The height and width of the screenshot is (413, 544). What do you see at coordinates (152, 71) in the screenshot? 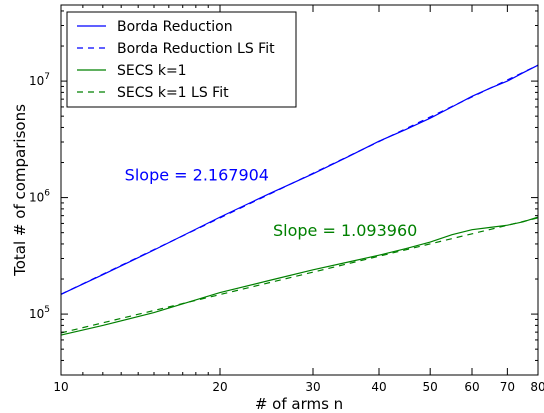
I see `legend-label-secs-k-1: SECS k=1` at bounding box center [152, 71].